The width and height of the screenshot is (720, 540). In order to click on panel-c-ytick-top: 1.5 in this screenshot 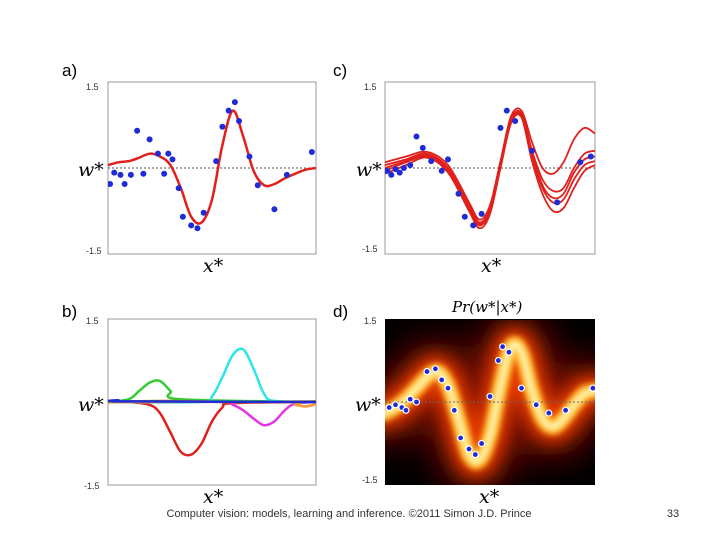, I will do `click(370, 87)`.